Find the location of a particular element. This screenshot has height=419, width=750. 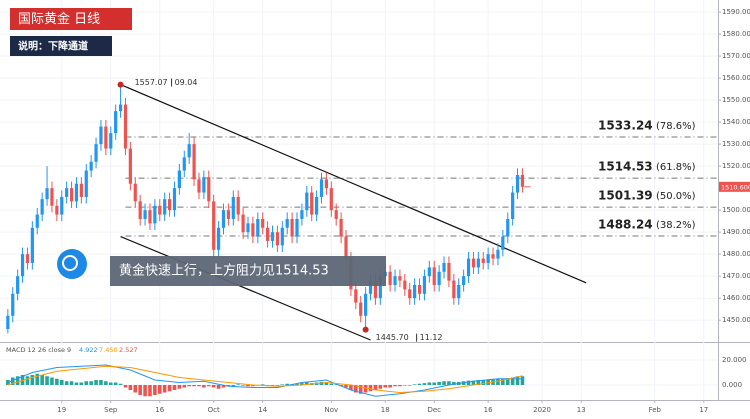

macd-readout: 2.527 is located at coordinates (128, 350).